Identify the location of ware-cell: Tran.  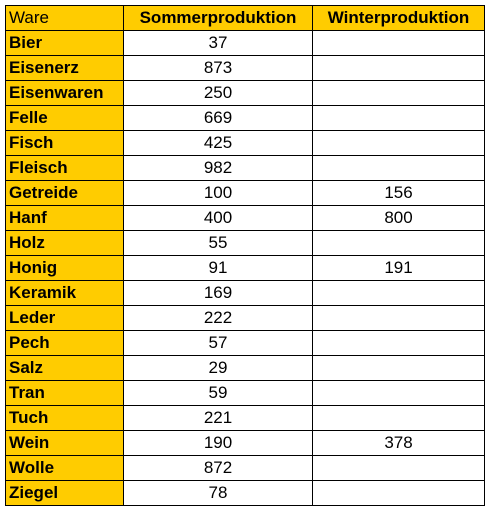
(64, 393).